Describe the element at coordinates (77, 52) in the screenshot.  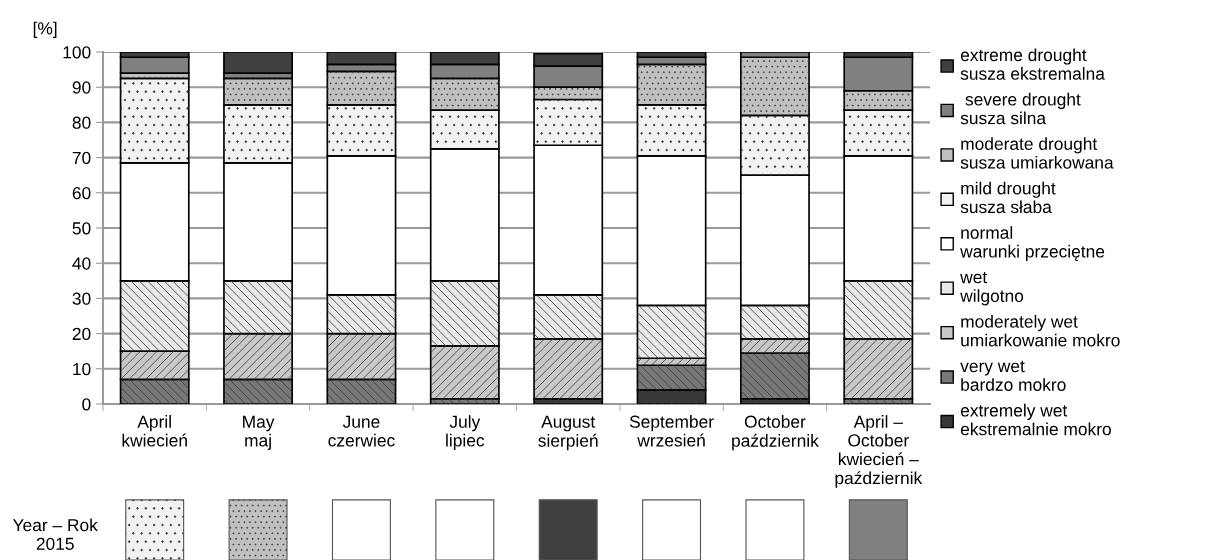
I see `y-tick-label: 100` at that location.